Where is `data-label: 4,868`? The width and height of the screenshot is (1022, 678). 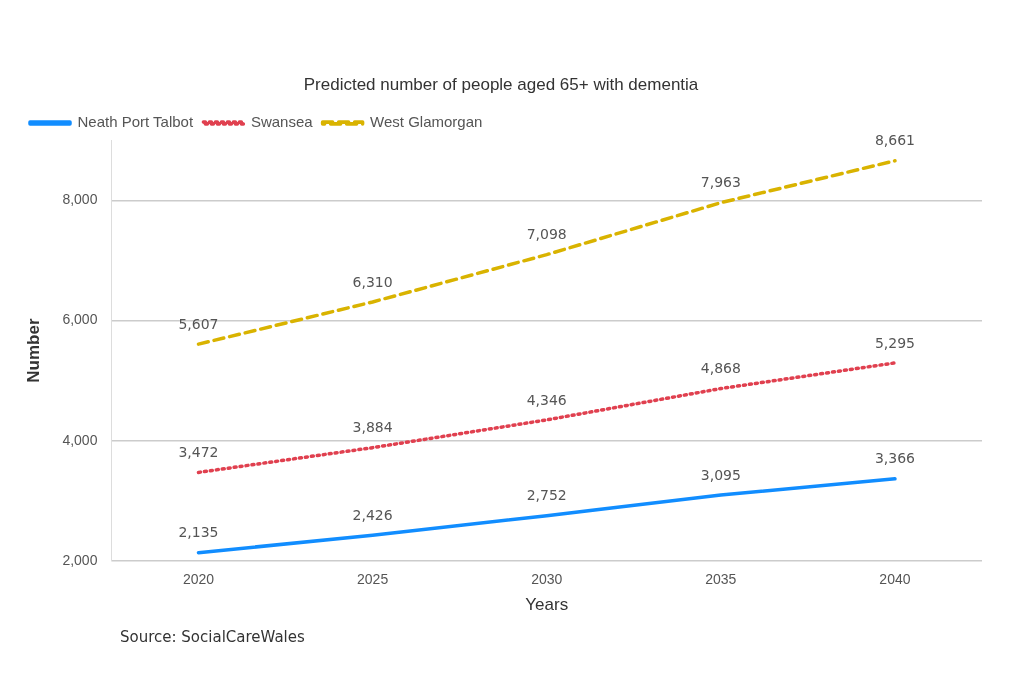 data-label: 4,868 is located at coordinates (720, 368).